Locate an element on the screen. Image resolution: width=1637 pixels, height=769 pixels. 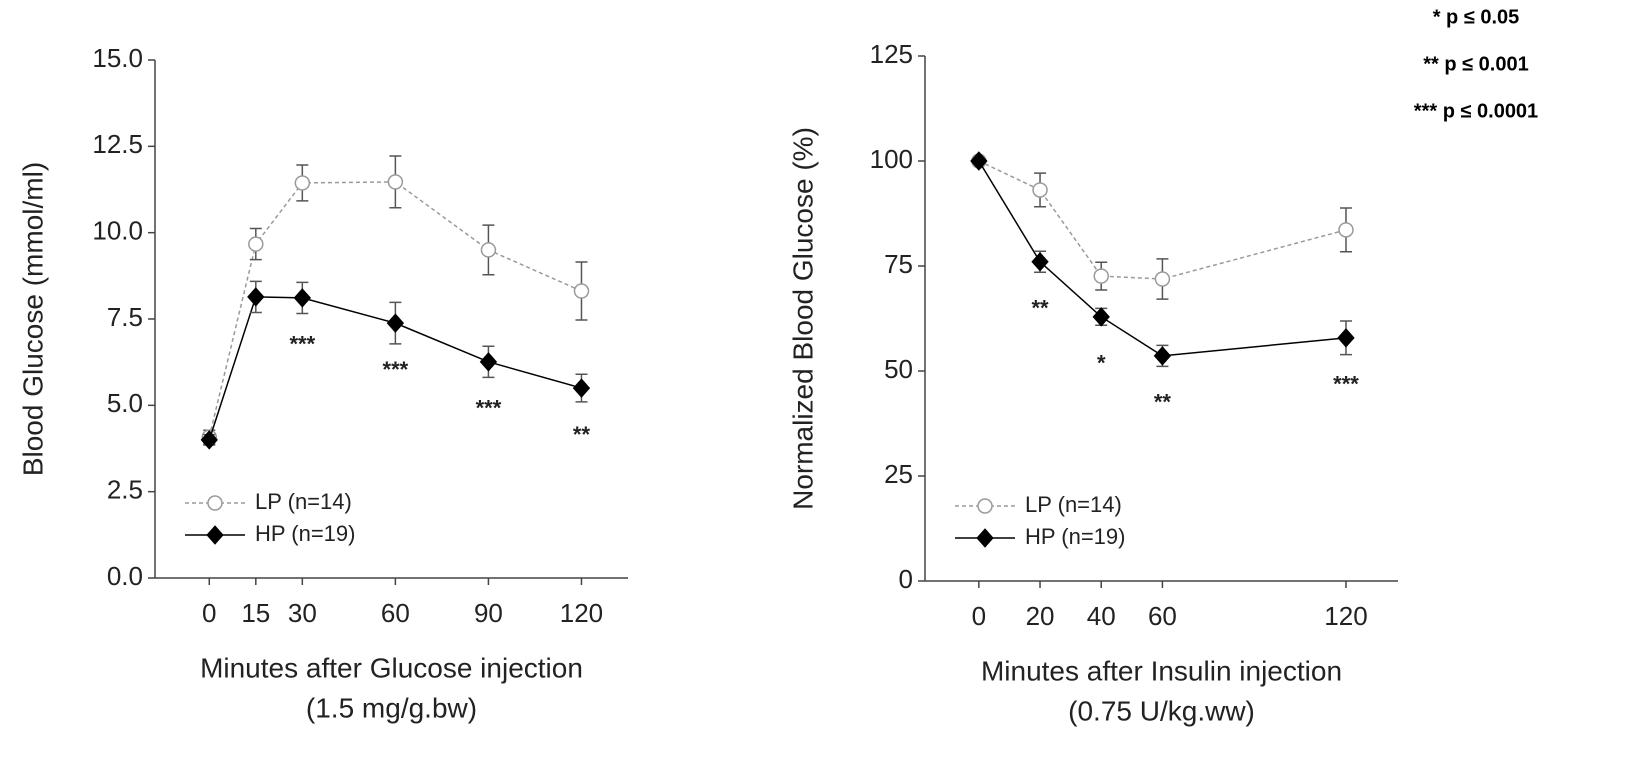
y-tick-label: 7.5 is located at coordinates (125, 317).